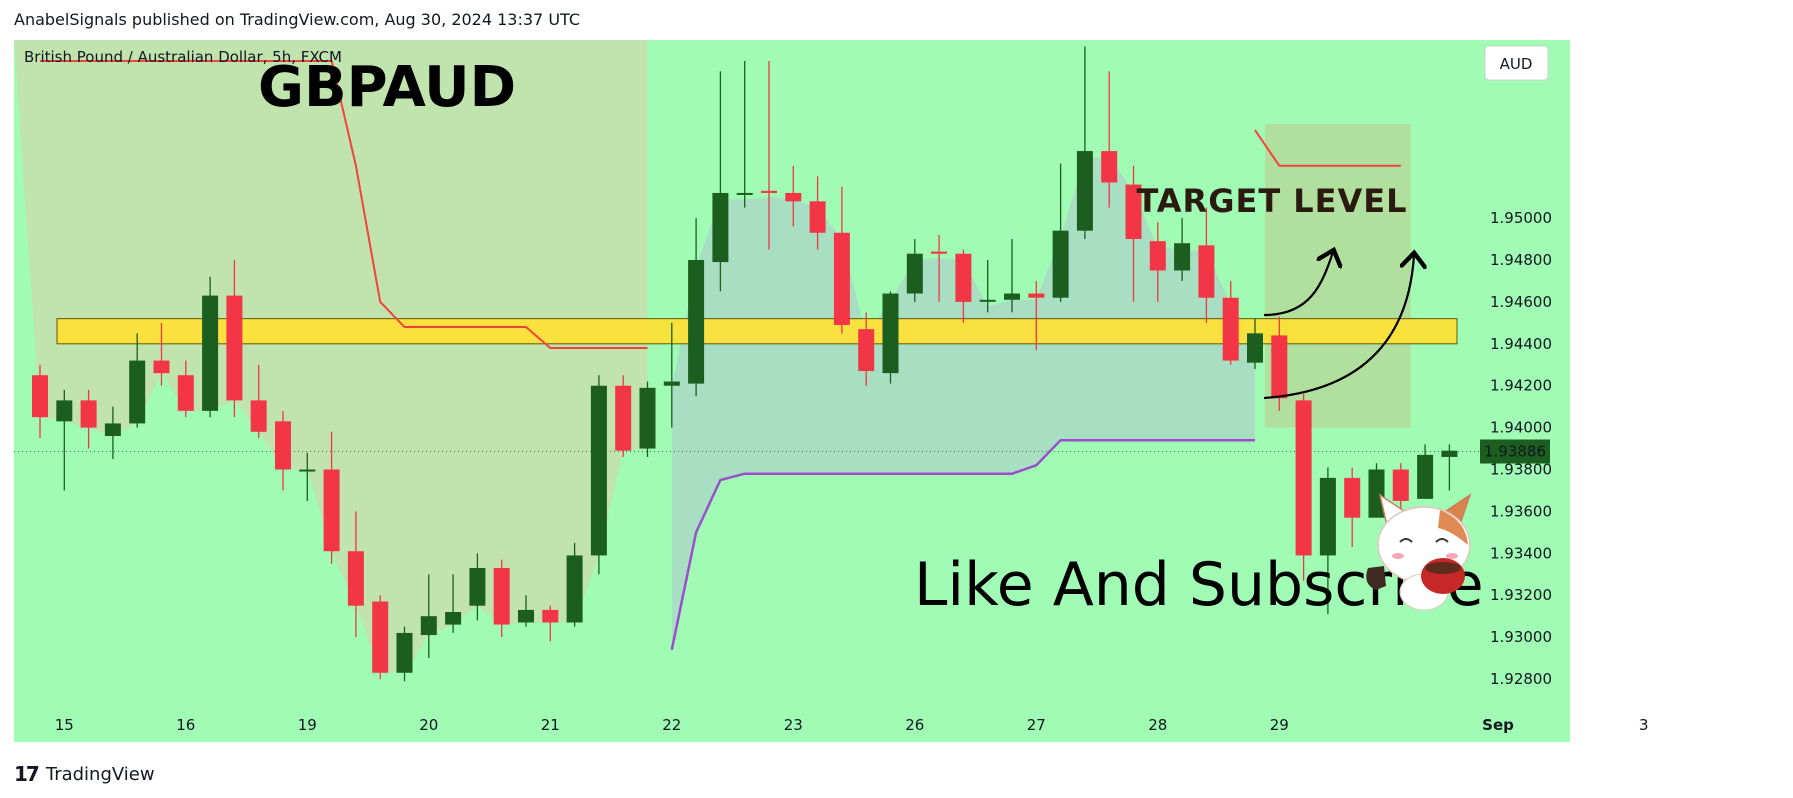 Image resolution: width=1793 pixels, height=798 pixels. What do you see at coordinates (307, 725) in the screenshot?
I see `x-tick-label: 19` at bounding box center [307, 725].